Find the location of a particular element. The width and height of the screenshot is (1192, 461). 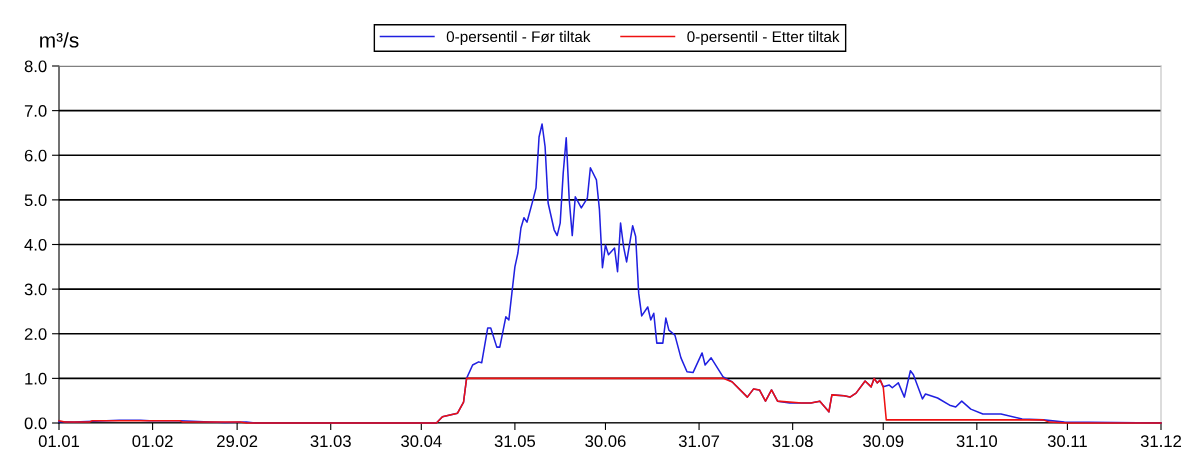

x-tick-label: 31.08 is located at coordinates (792, 441).